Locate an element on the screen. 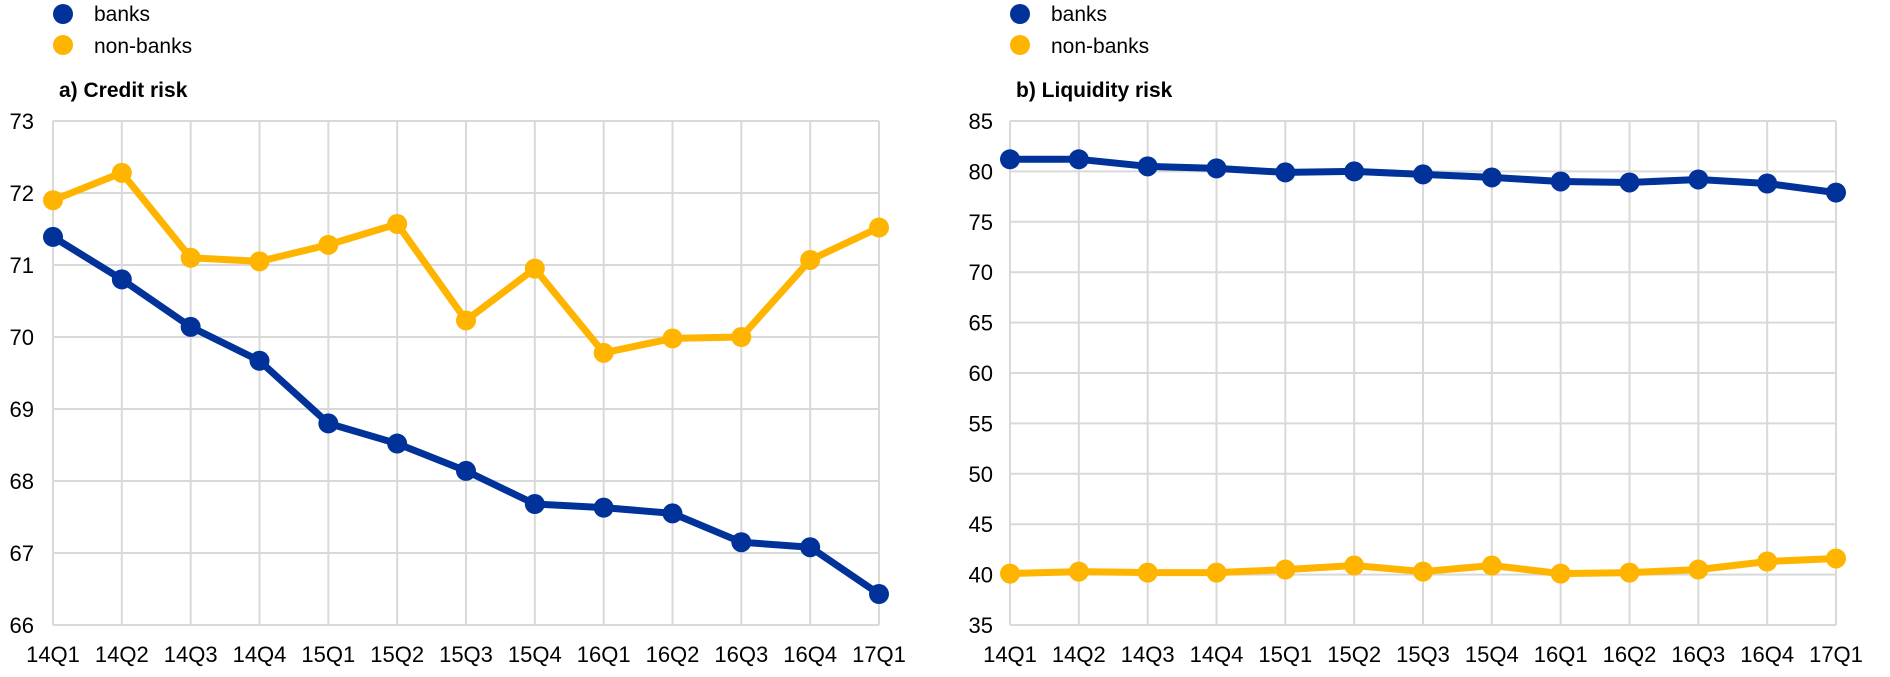 The width and height of the screenshot is (1890, 677). x-tick-label: 16Q3 is located at coordinates (741, 654).